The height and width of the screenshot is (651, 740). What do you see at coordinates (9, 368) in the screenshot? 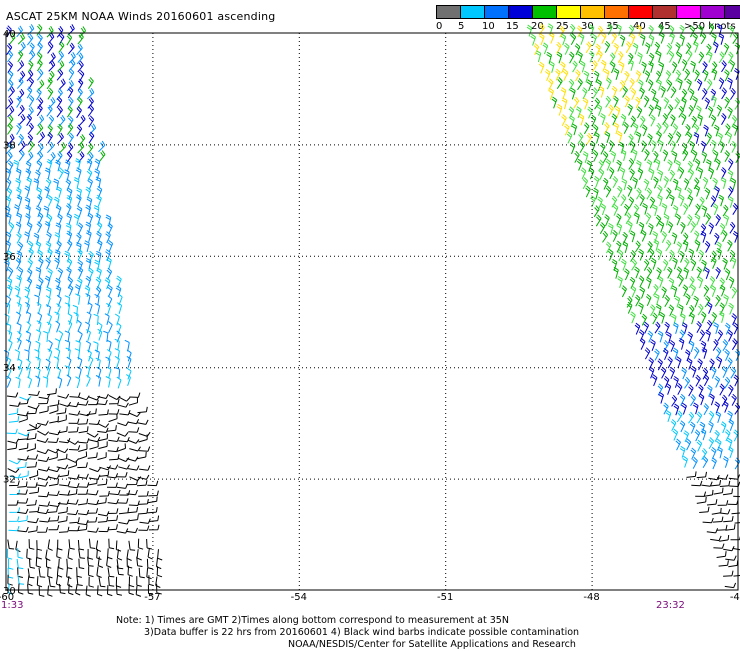
I see `latitude-label: 34` at bounding box center [9, 368].